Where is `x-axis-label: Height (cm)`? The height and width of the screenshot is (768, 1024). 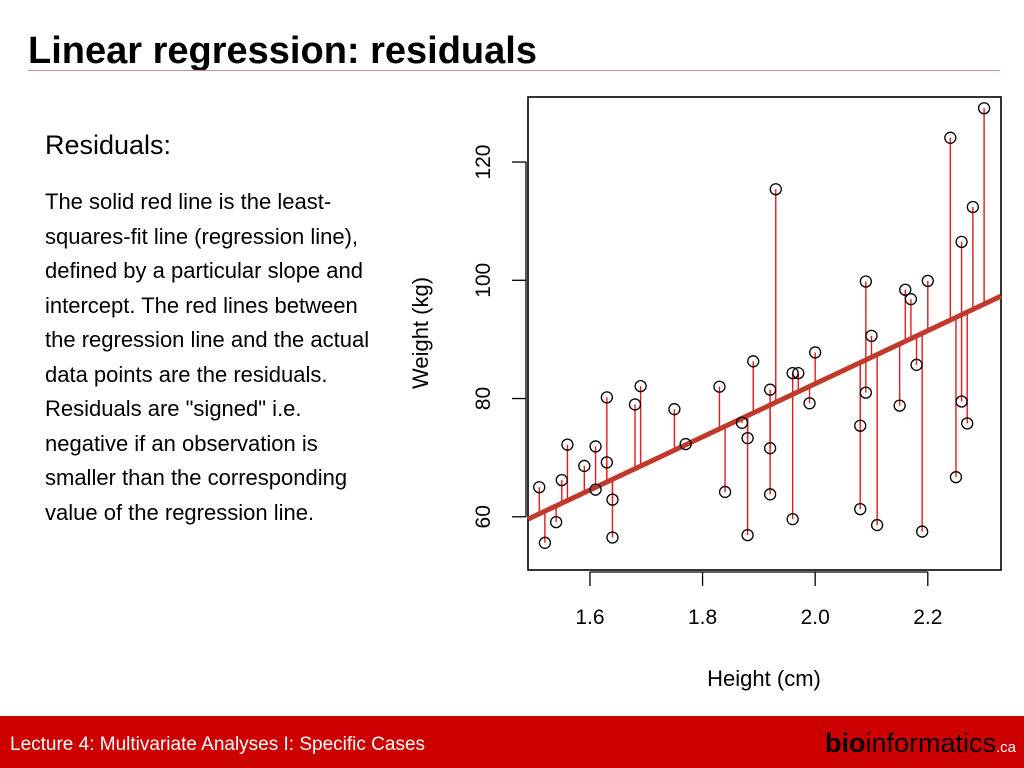
x-axis-label: Height (cm) is located at coordinates (764, 678).